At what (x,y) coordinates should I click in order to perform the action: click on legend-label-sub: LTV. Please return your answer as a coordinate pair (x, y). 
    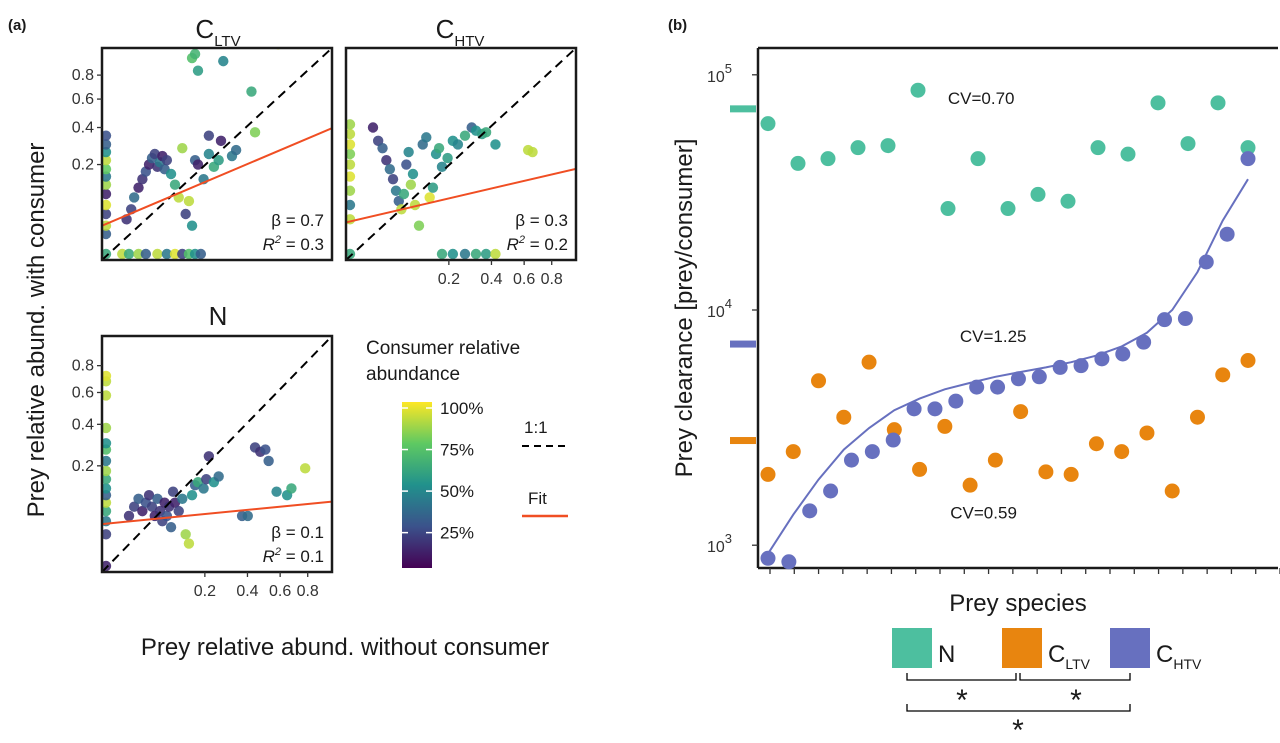
    Looking at the image, I should click on (1077, 664).